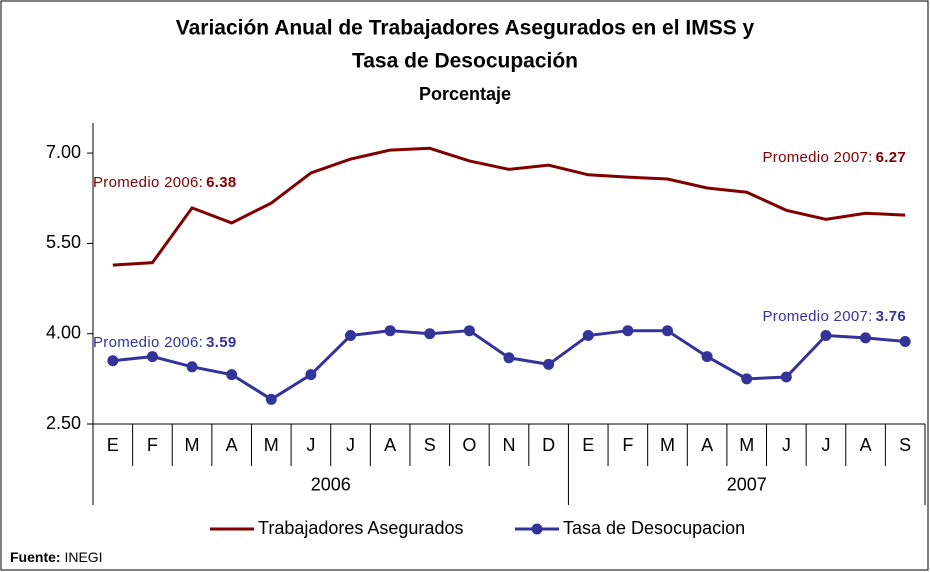  What do you see at coordinates (509, 445) in the screenshot?
I see `x-tick-label: N` at bounding box center [509, 445].